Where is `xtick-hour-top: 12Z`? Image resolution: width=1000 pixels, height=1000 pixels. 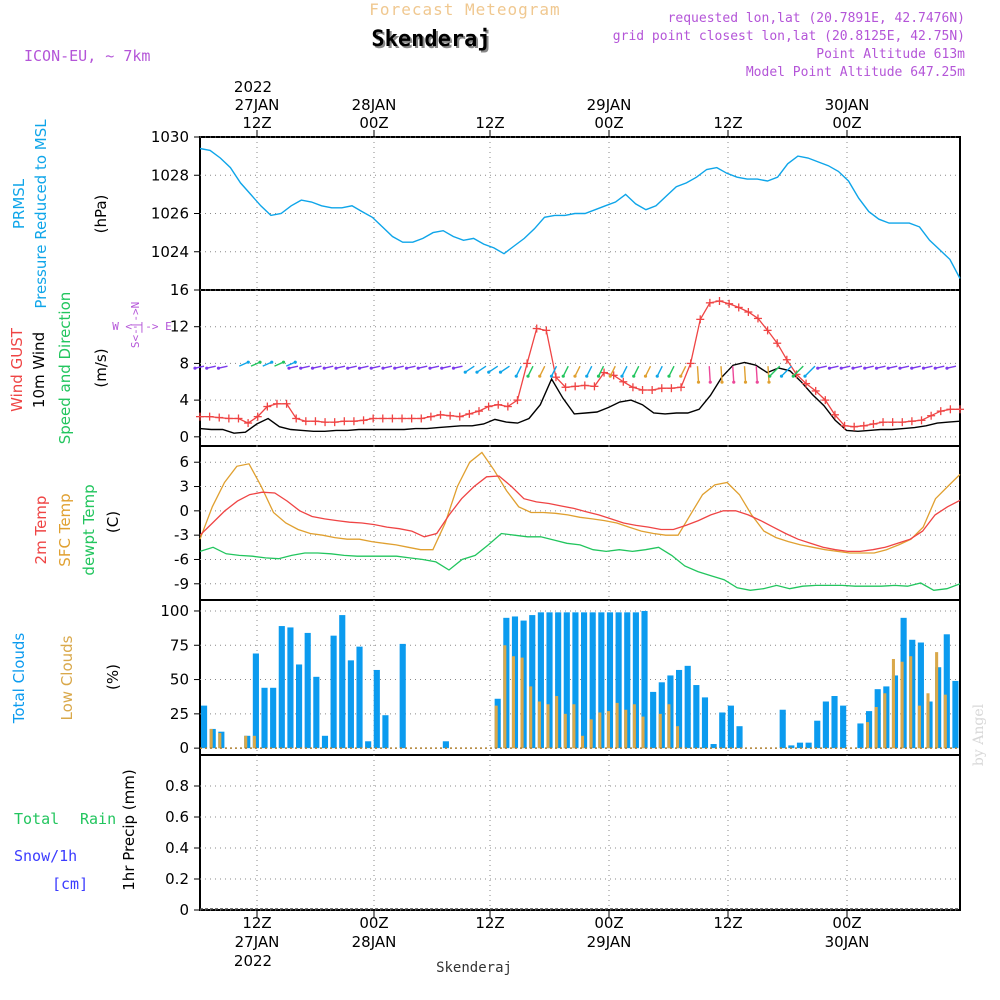 xtick-hour-top: 12Z is located at coordinates (256, 123).